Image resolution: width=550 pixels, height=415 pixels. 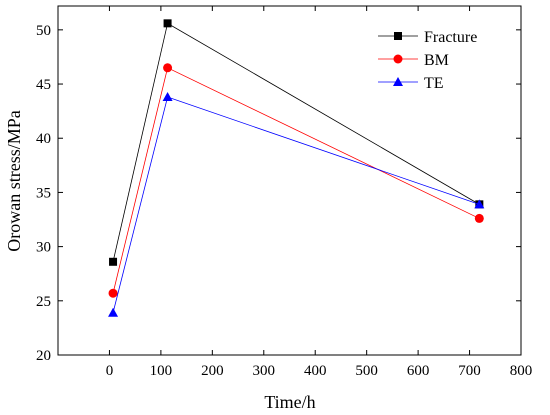 I want to click on legend-marker-te, so click(x=398, y=81).